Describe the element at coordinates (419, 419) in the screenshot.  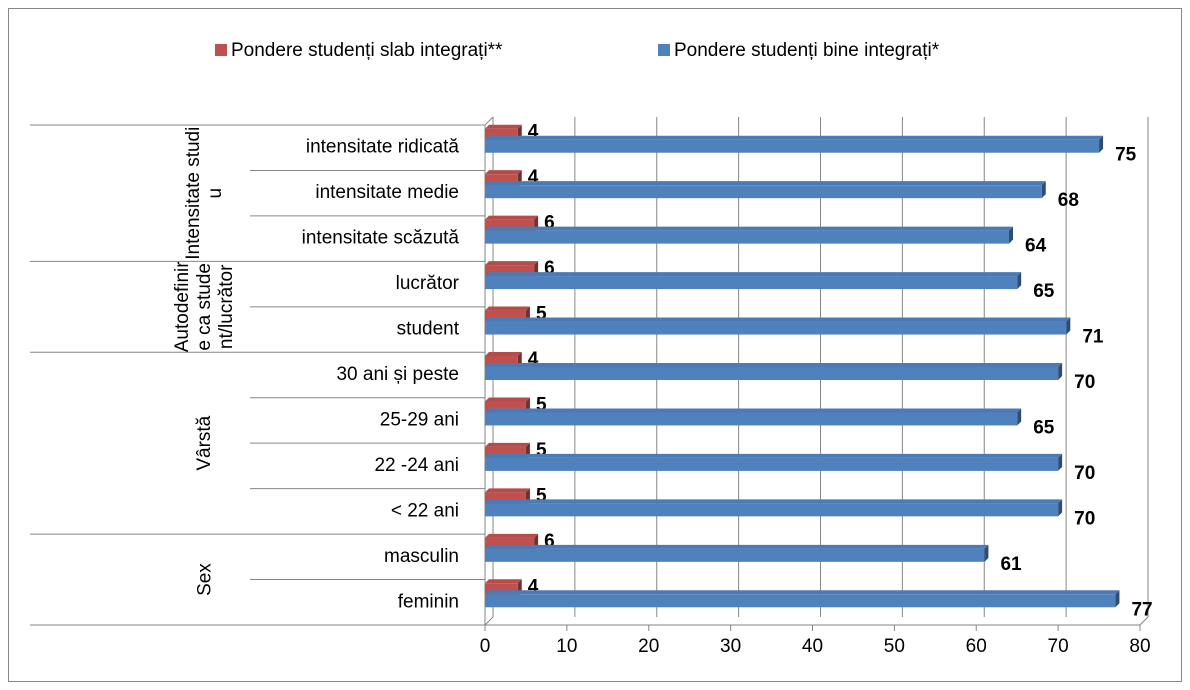
I see `category-label: 25-29 ani` at that location.